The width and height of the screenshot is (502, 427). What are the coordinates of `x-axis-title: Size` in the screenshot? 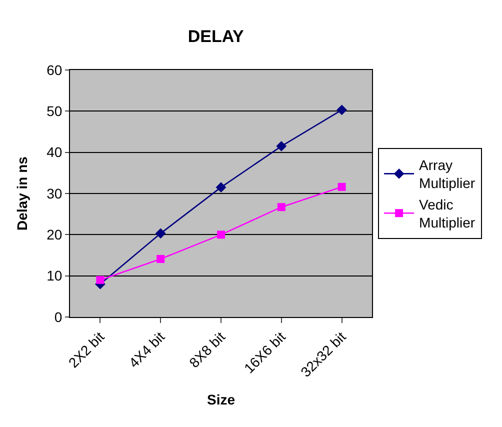 It's located at (221, 399).